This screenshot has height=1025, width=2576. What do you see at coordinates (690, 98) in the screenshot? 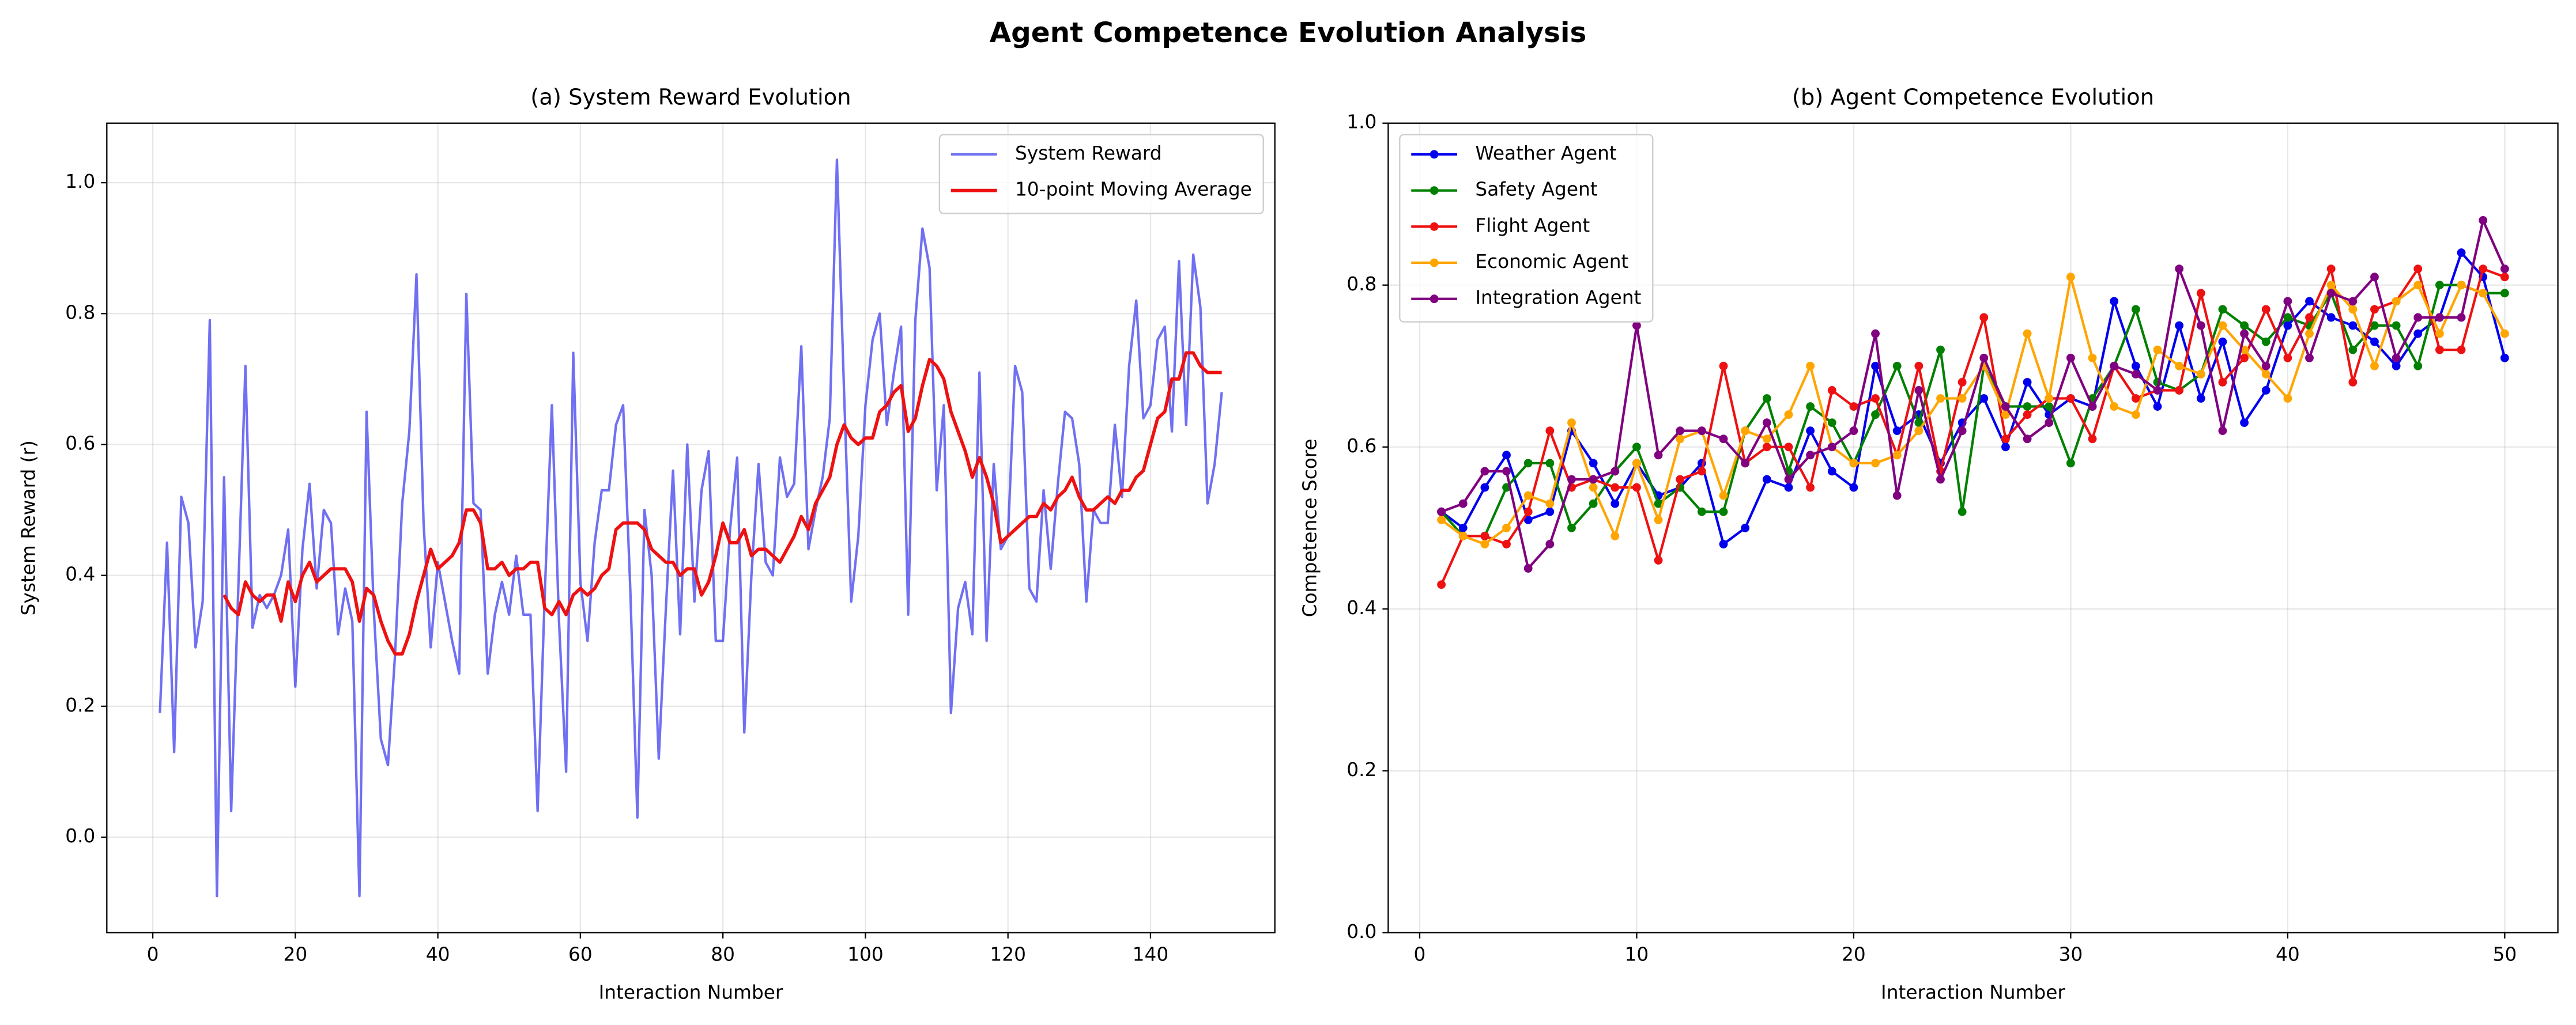
I see `panel-title: (a) System Reward Evolution` at bounding box center [690, 98].